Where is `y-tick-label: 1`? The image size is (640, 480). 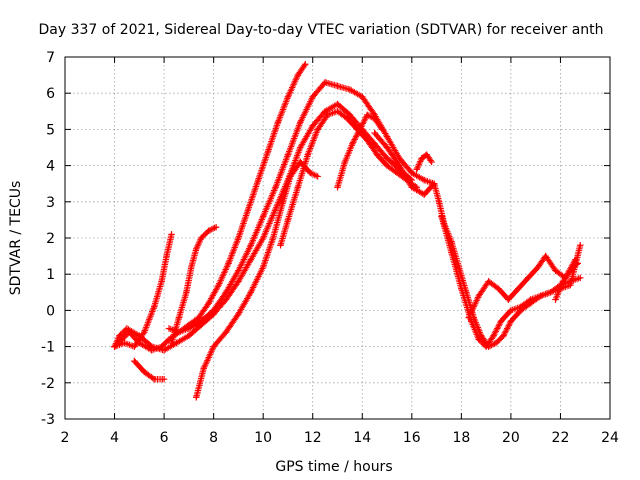
y-tick-label: 1 is located at coordinates (50, 275).